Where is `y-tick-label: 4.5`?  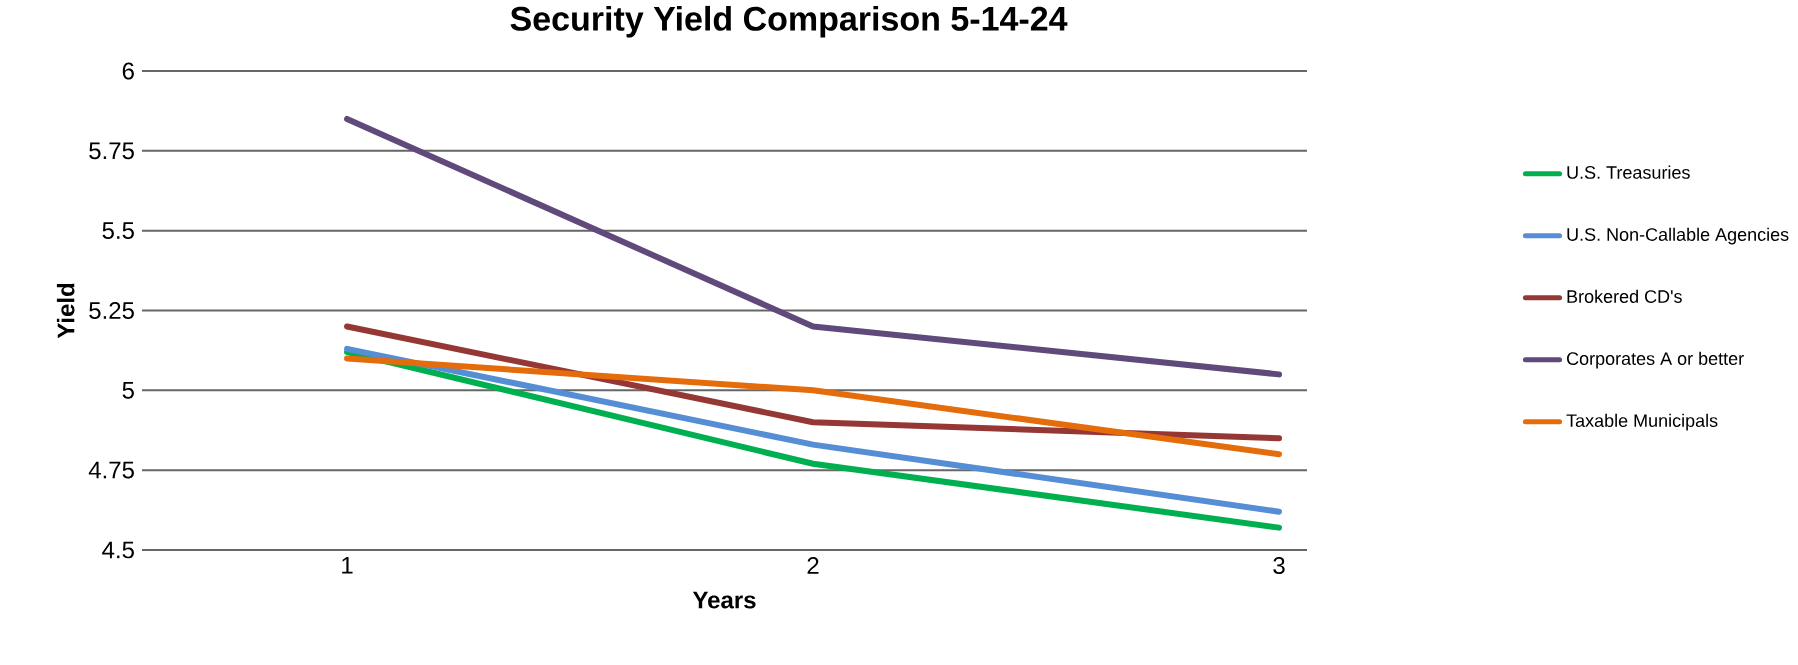
y-tick-label: 4.5 is located at coordinates (118, 550).